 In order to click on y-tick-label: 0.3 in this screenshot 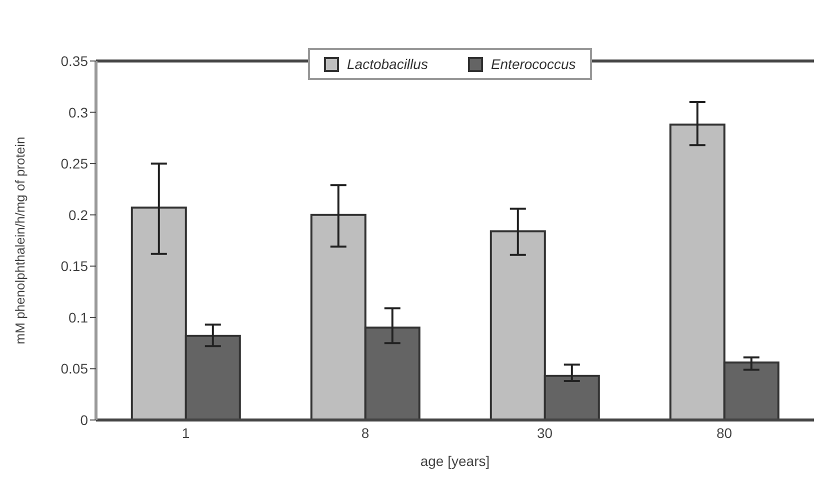, I will do `click(78, 112)`.